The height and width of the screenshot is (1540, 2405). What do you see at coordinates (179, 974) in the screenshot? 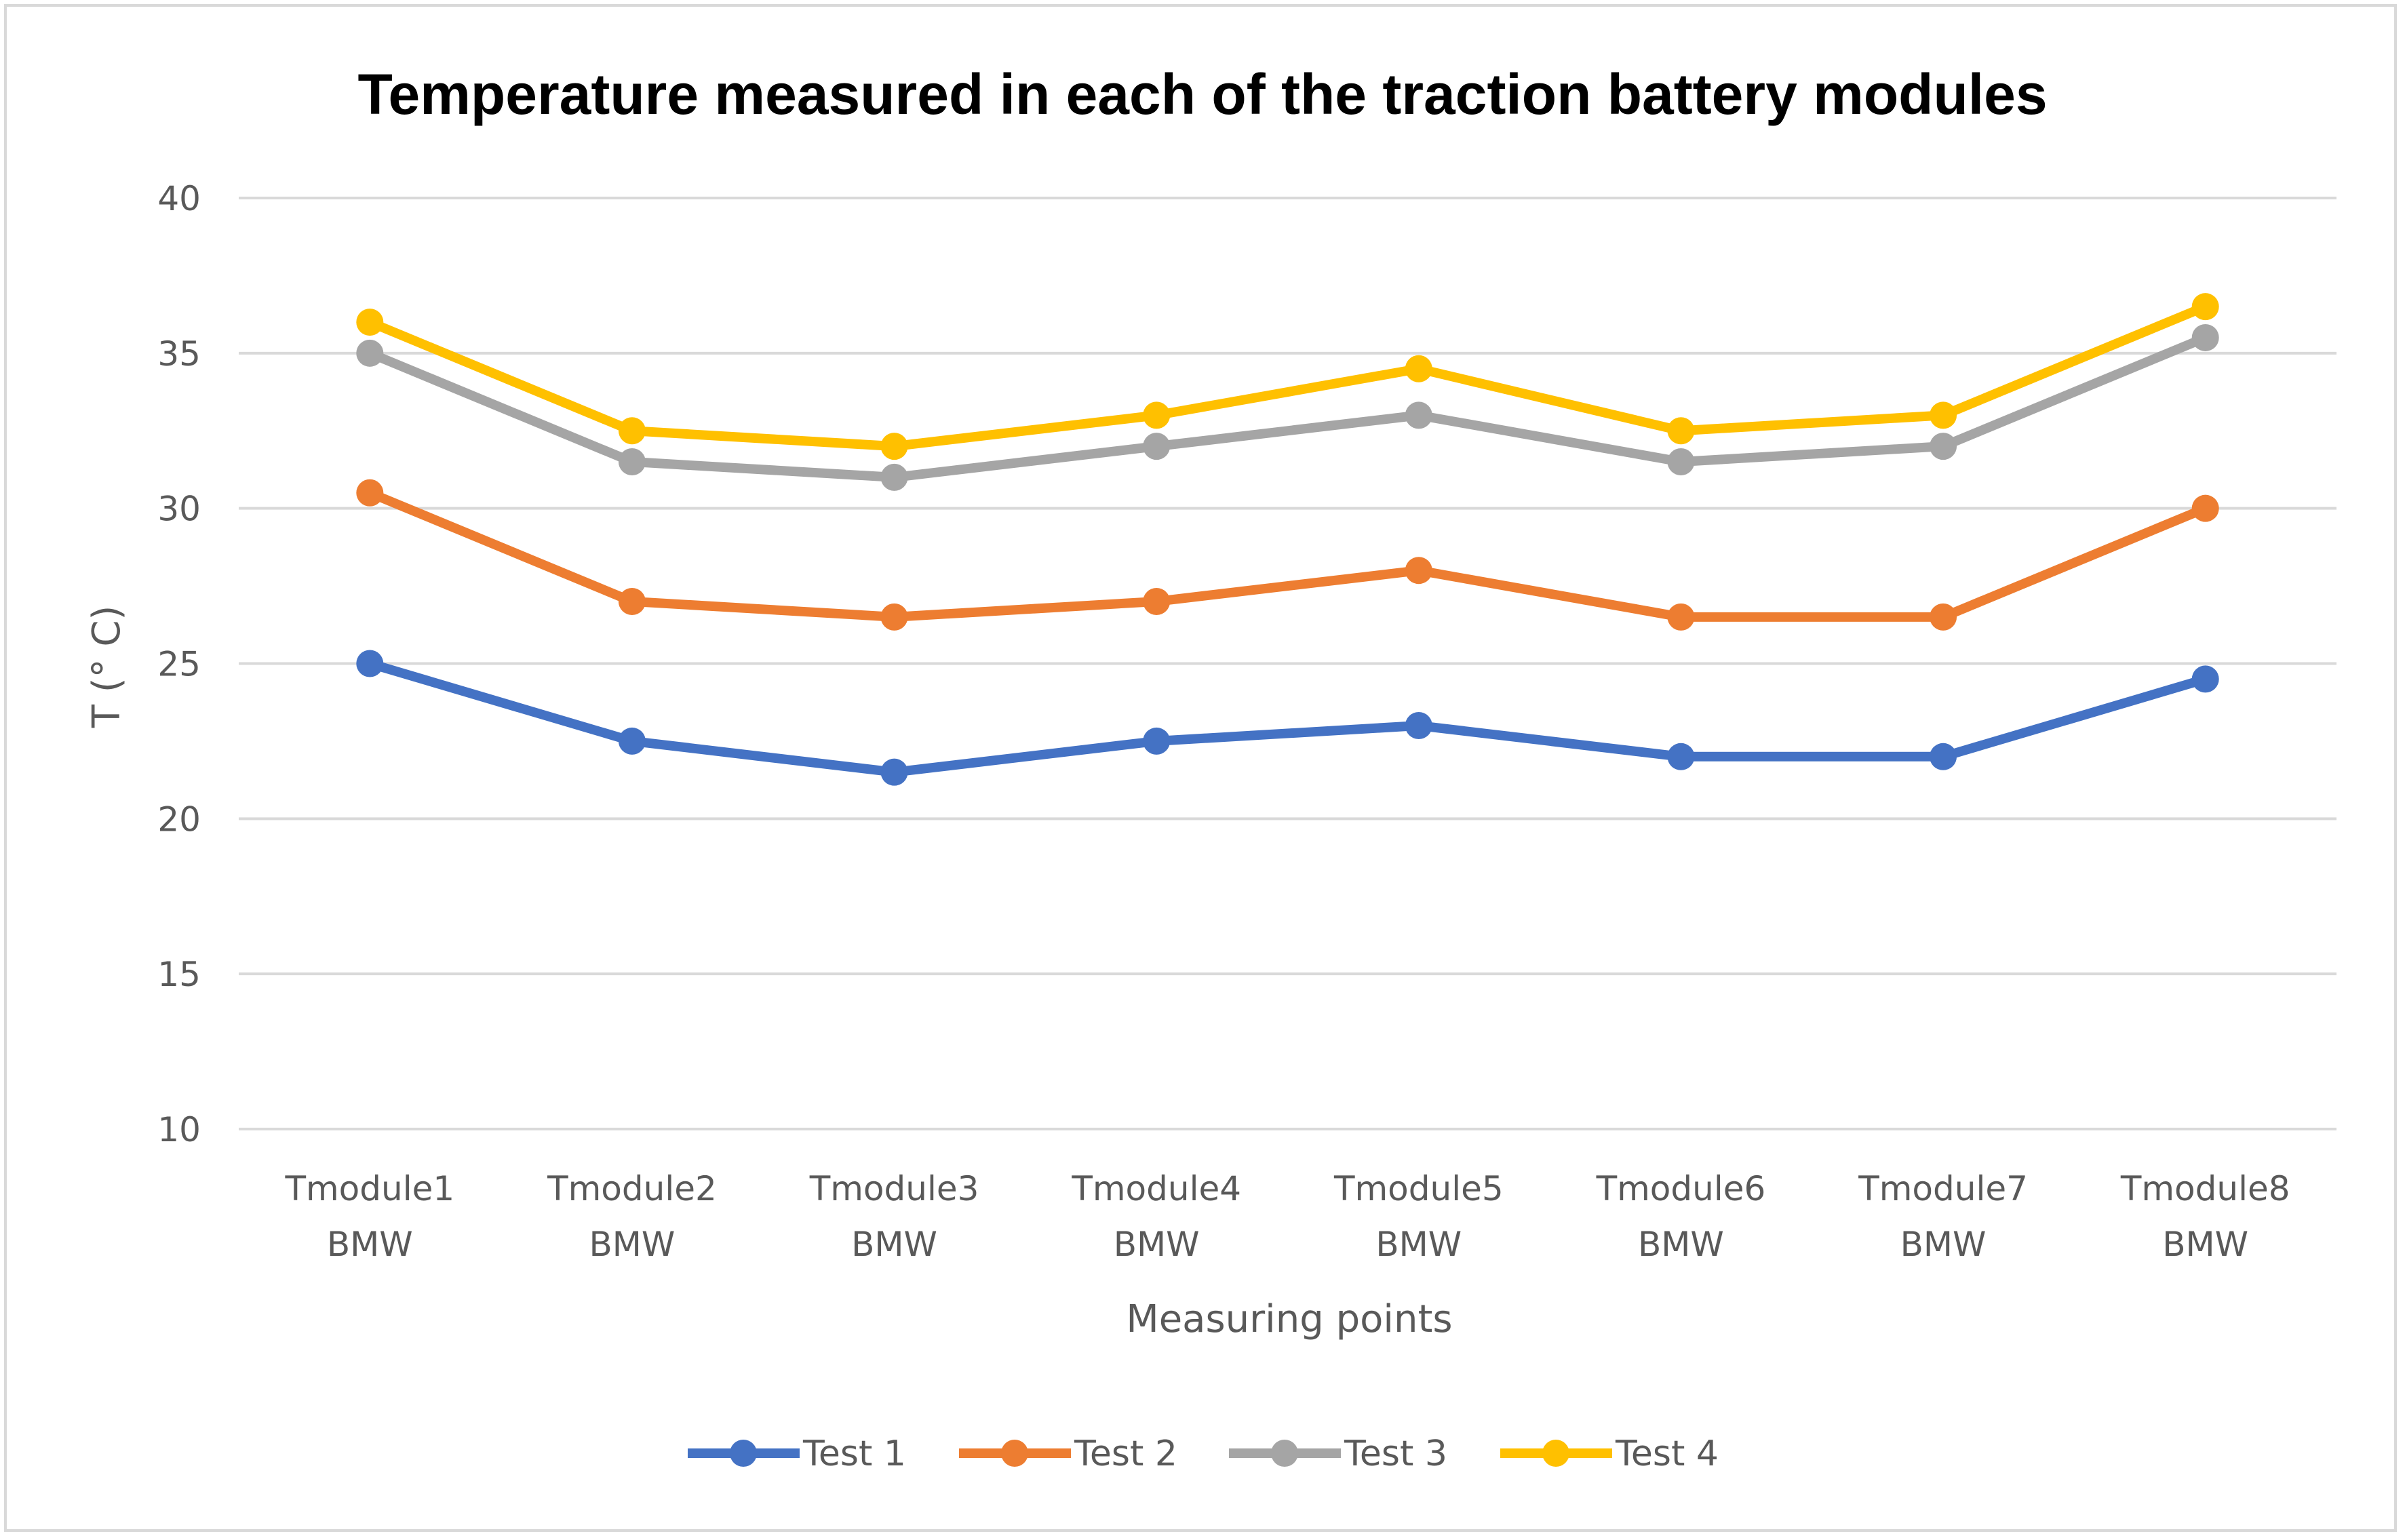
I see `y-tick-label: 15` at bounding box center [179, 974].